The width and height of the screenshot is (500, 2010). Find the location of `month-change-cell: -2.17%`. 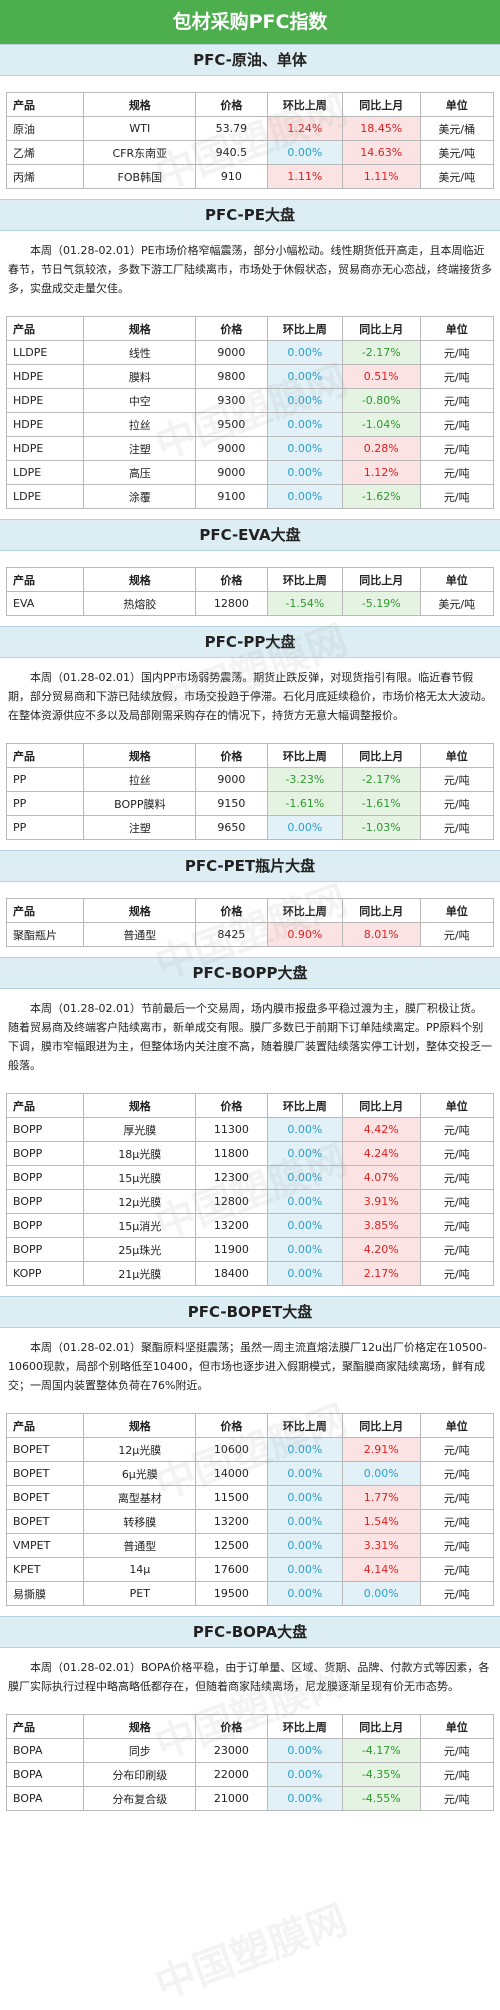

month-change-cell: -2.17% is located at coordinates (381, 779).